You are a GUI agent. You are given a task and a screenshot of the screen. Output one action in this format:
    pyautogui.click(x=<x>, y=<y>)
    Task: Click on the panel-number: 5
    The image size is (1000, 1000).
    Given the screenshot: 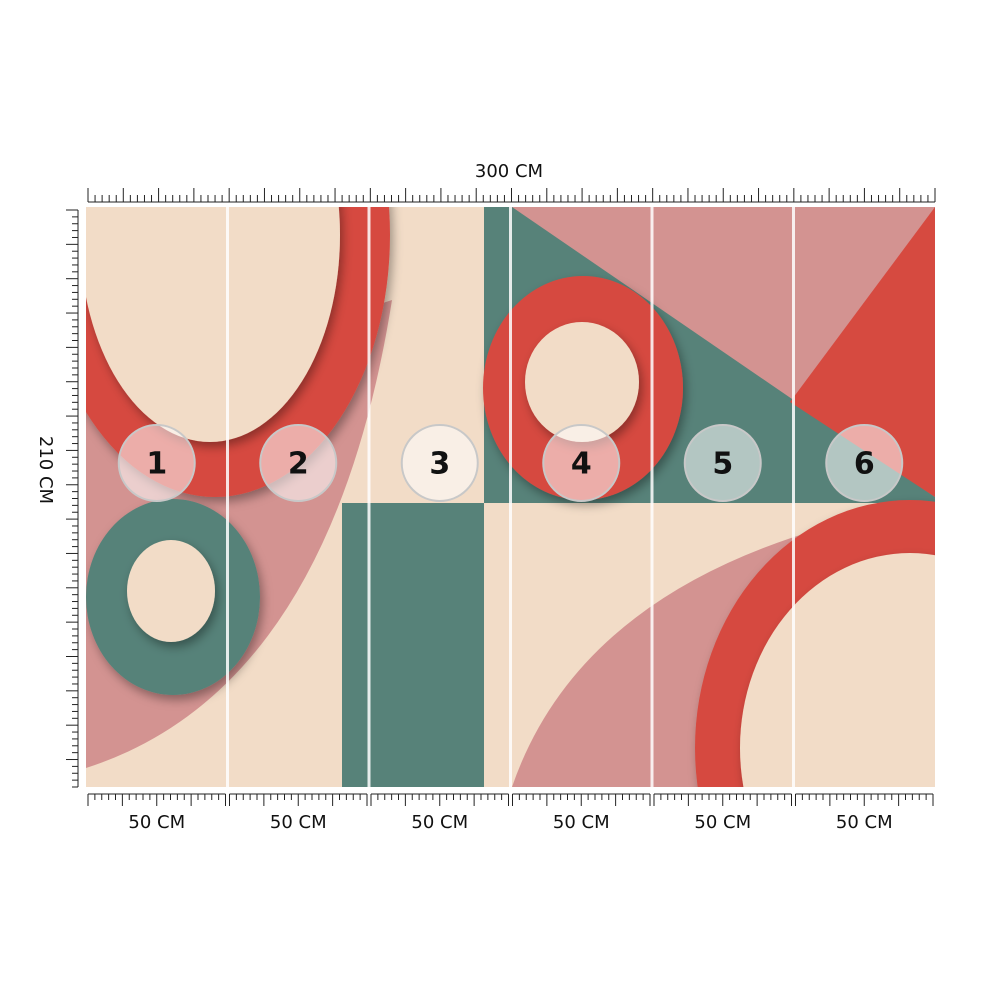 What is the action you would take?
    pyautogui.click(x=722, y=464)
    